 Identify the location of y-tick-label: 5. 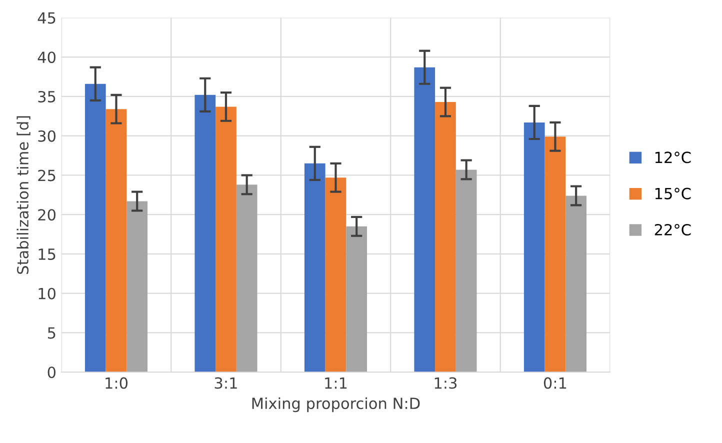
(52, 333).